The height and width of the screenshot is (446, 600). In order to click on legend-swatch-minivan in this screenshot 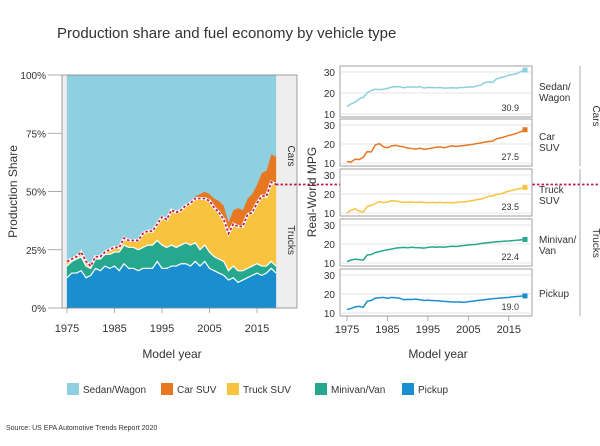, I will do `click(321, 389)`.